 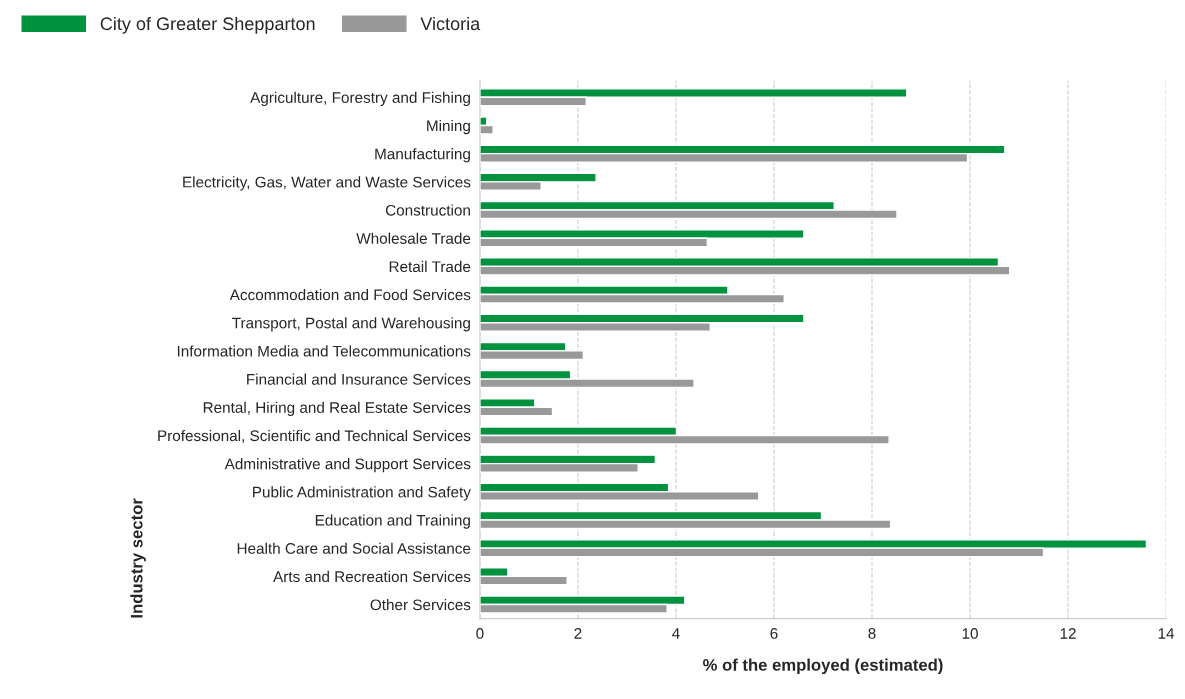 I want to click on y-tick-label: Manufacturing, so click(x=422, y=155).